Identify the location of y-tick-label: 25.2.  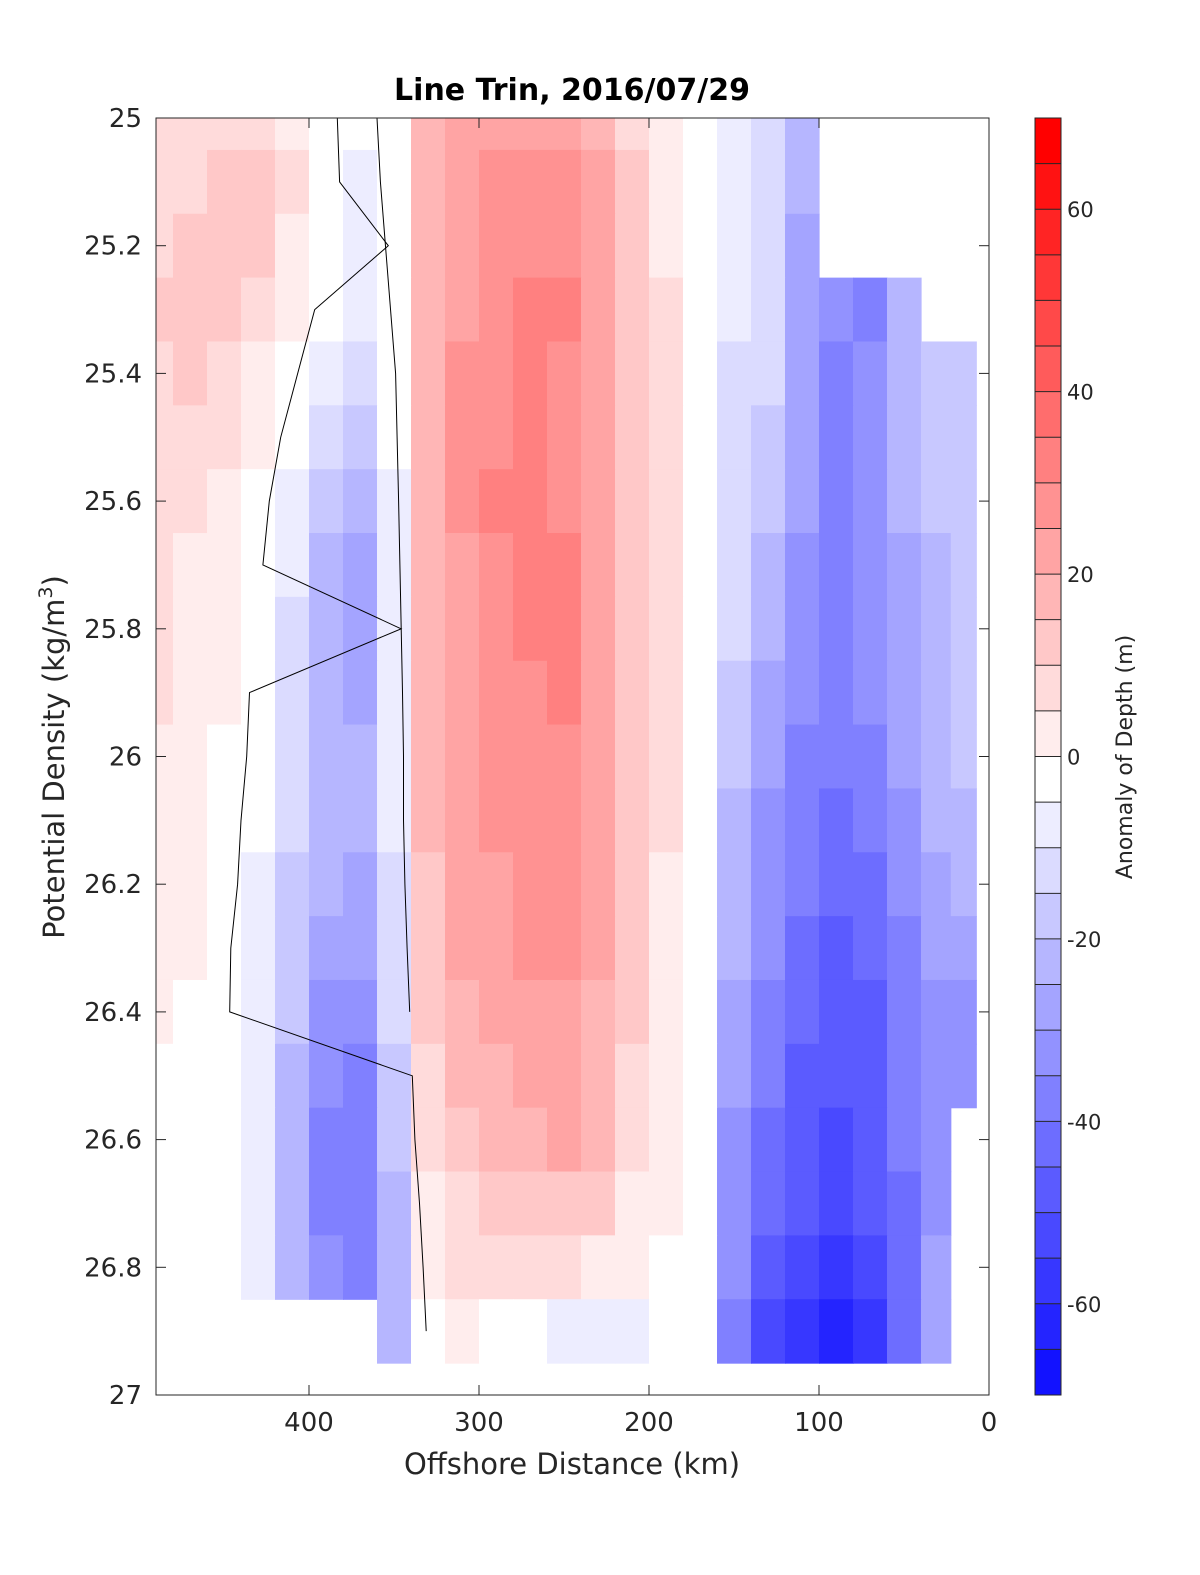
(113, 247).